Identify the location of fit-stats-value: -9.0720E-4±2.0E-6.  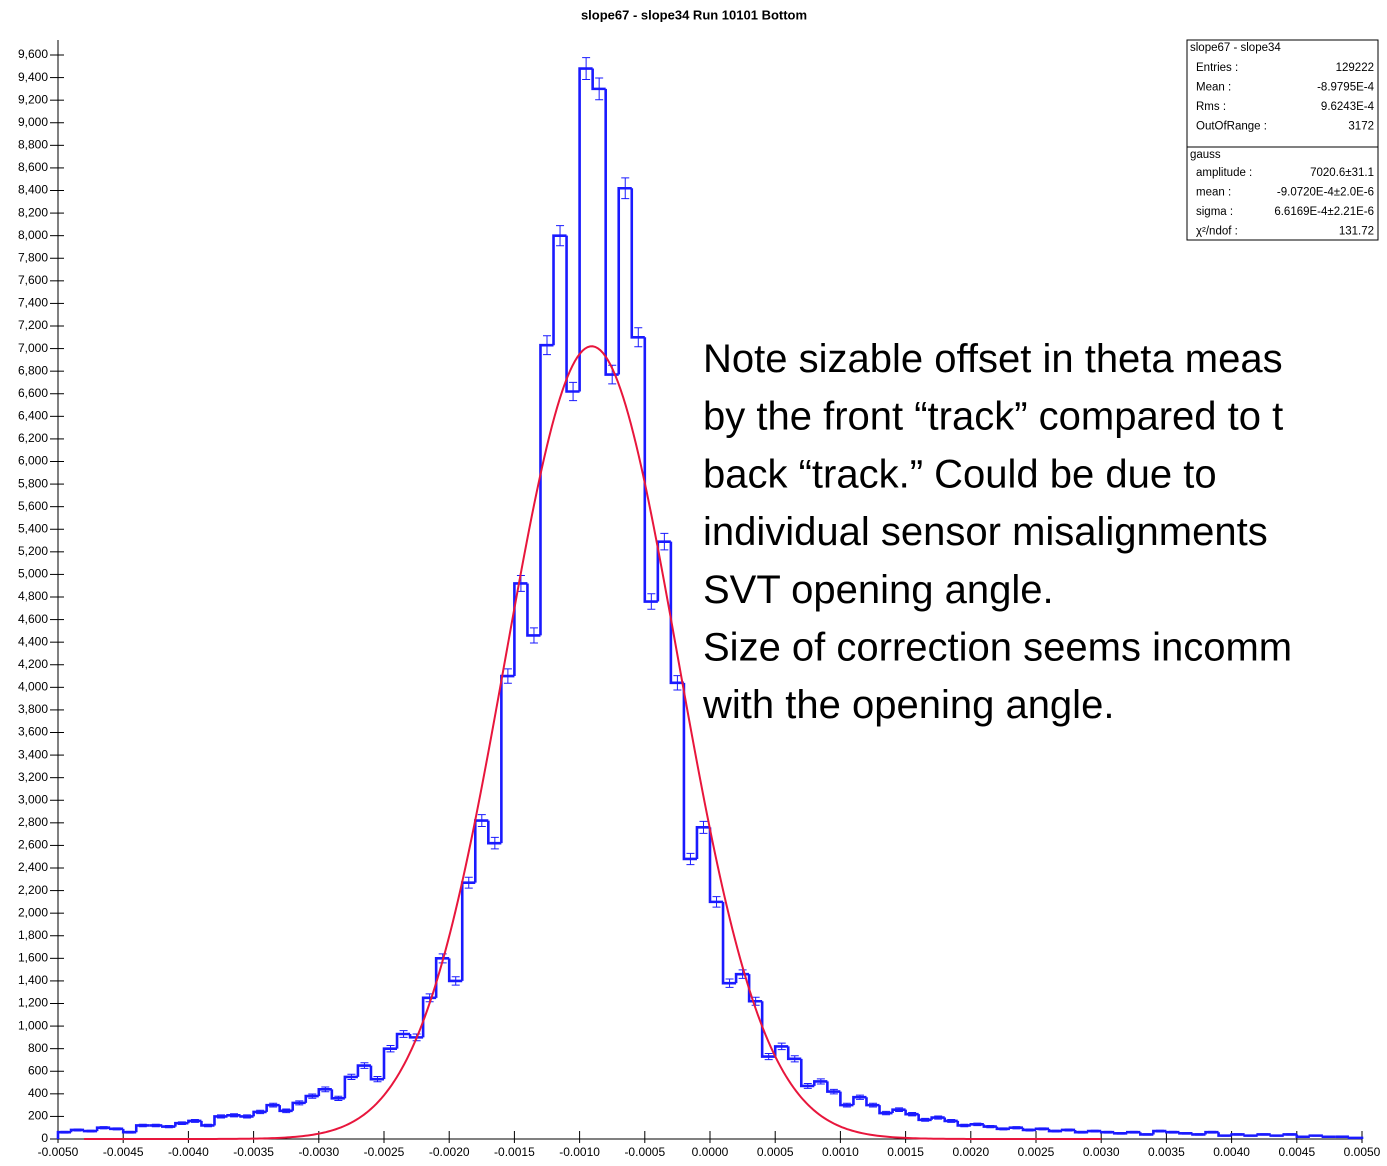
(1325, 193).